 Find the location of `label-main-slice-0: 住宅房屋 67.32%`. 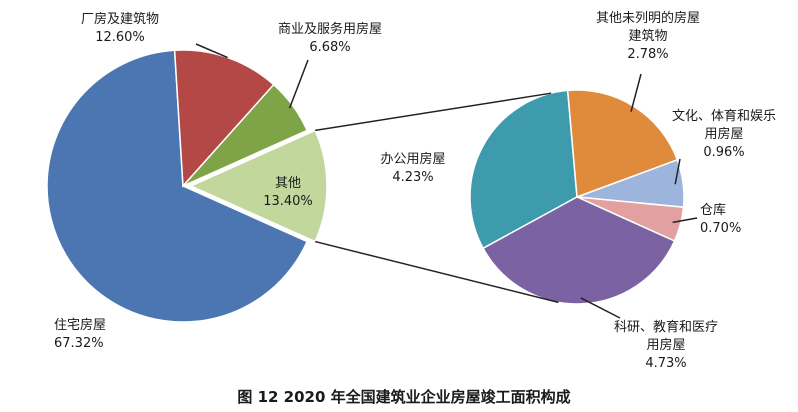

label-main-slice-0: 住宅房屋 67.32% is located at coordinates (80, 334).